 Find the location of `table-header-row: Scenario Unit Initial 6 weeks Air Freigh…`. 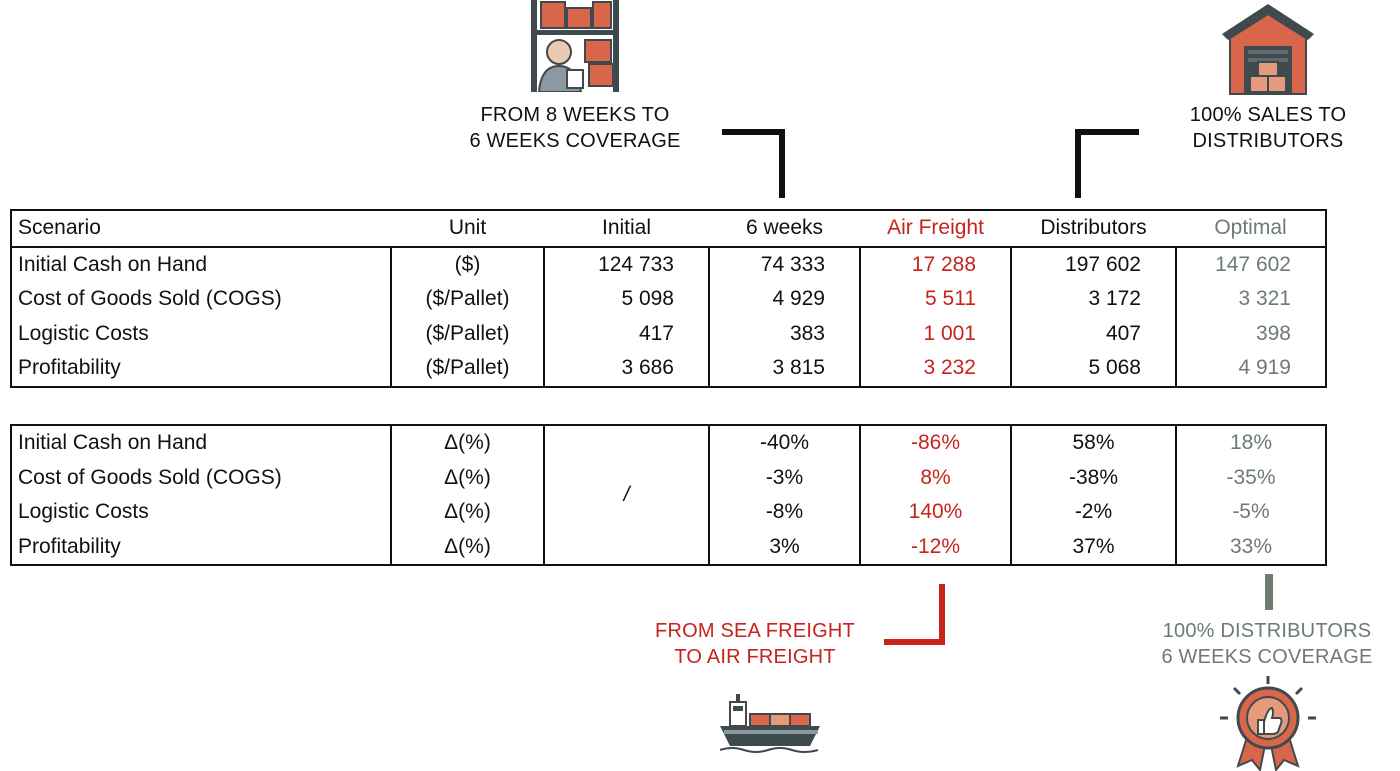

table-header-row: Scenario Unit Initial 6 weeks Air Freigh… is located at coordinates (668, 228).